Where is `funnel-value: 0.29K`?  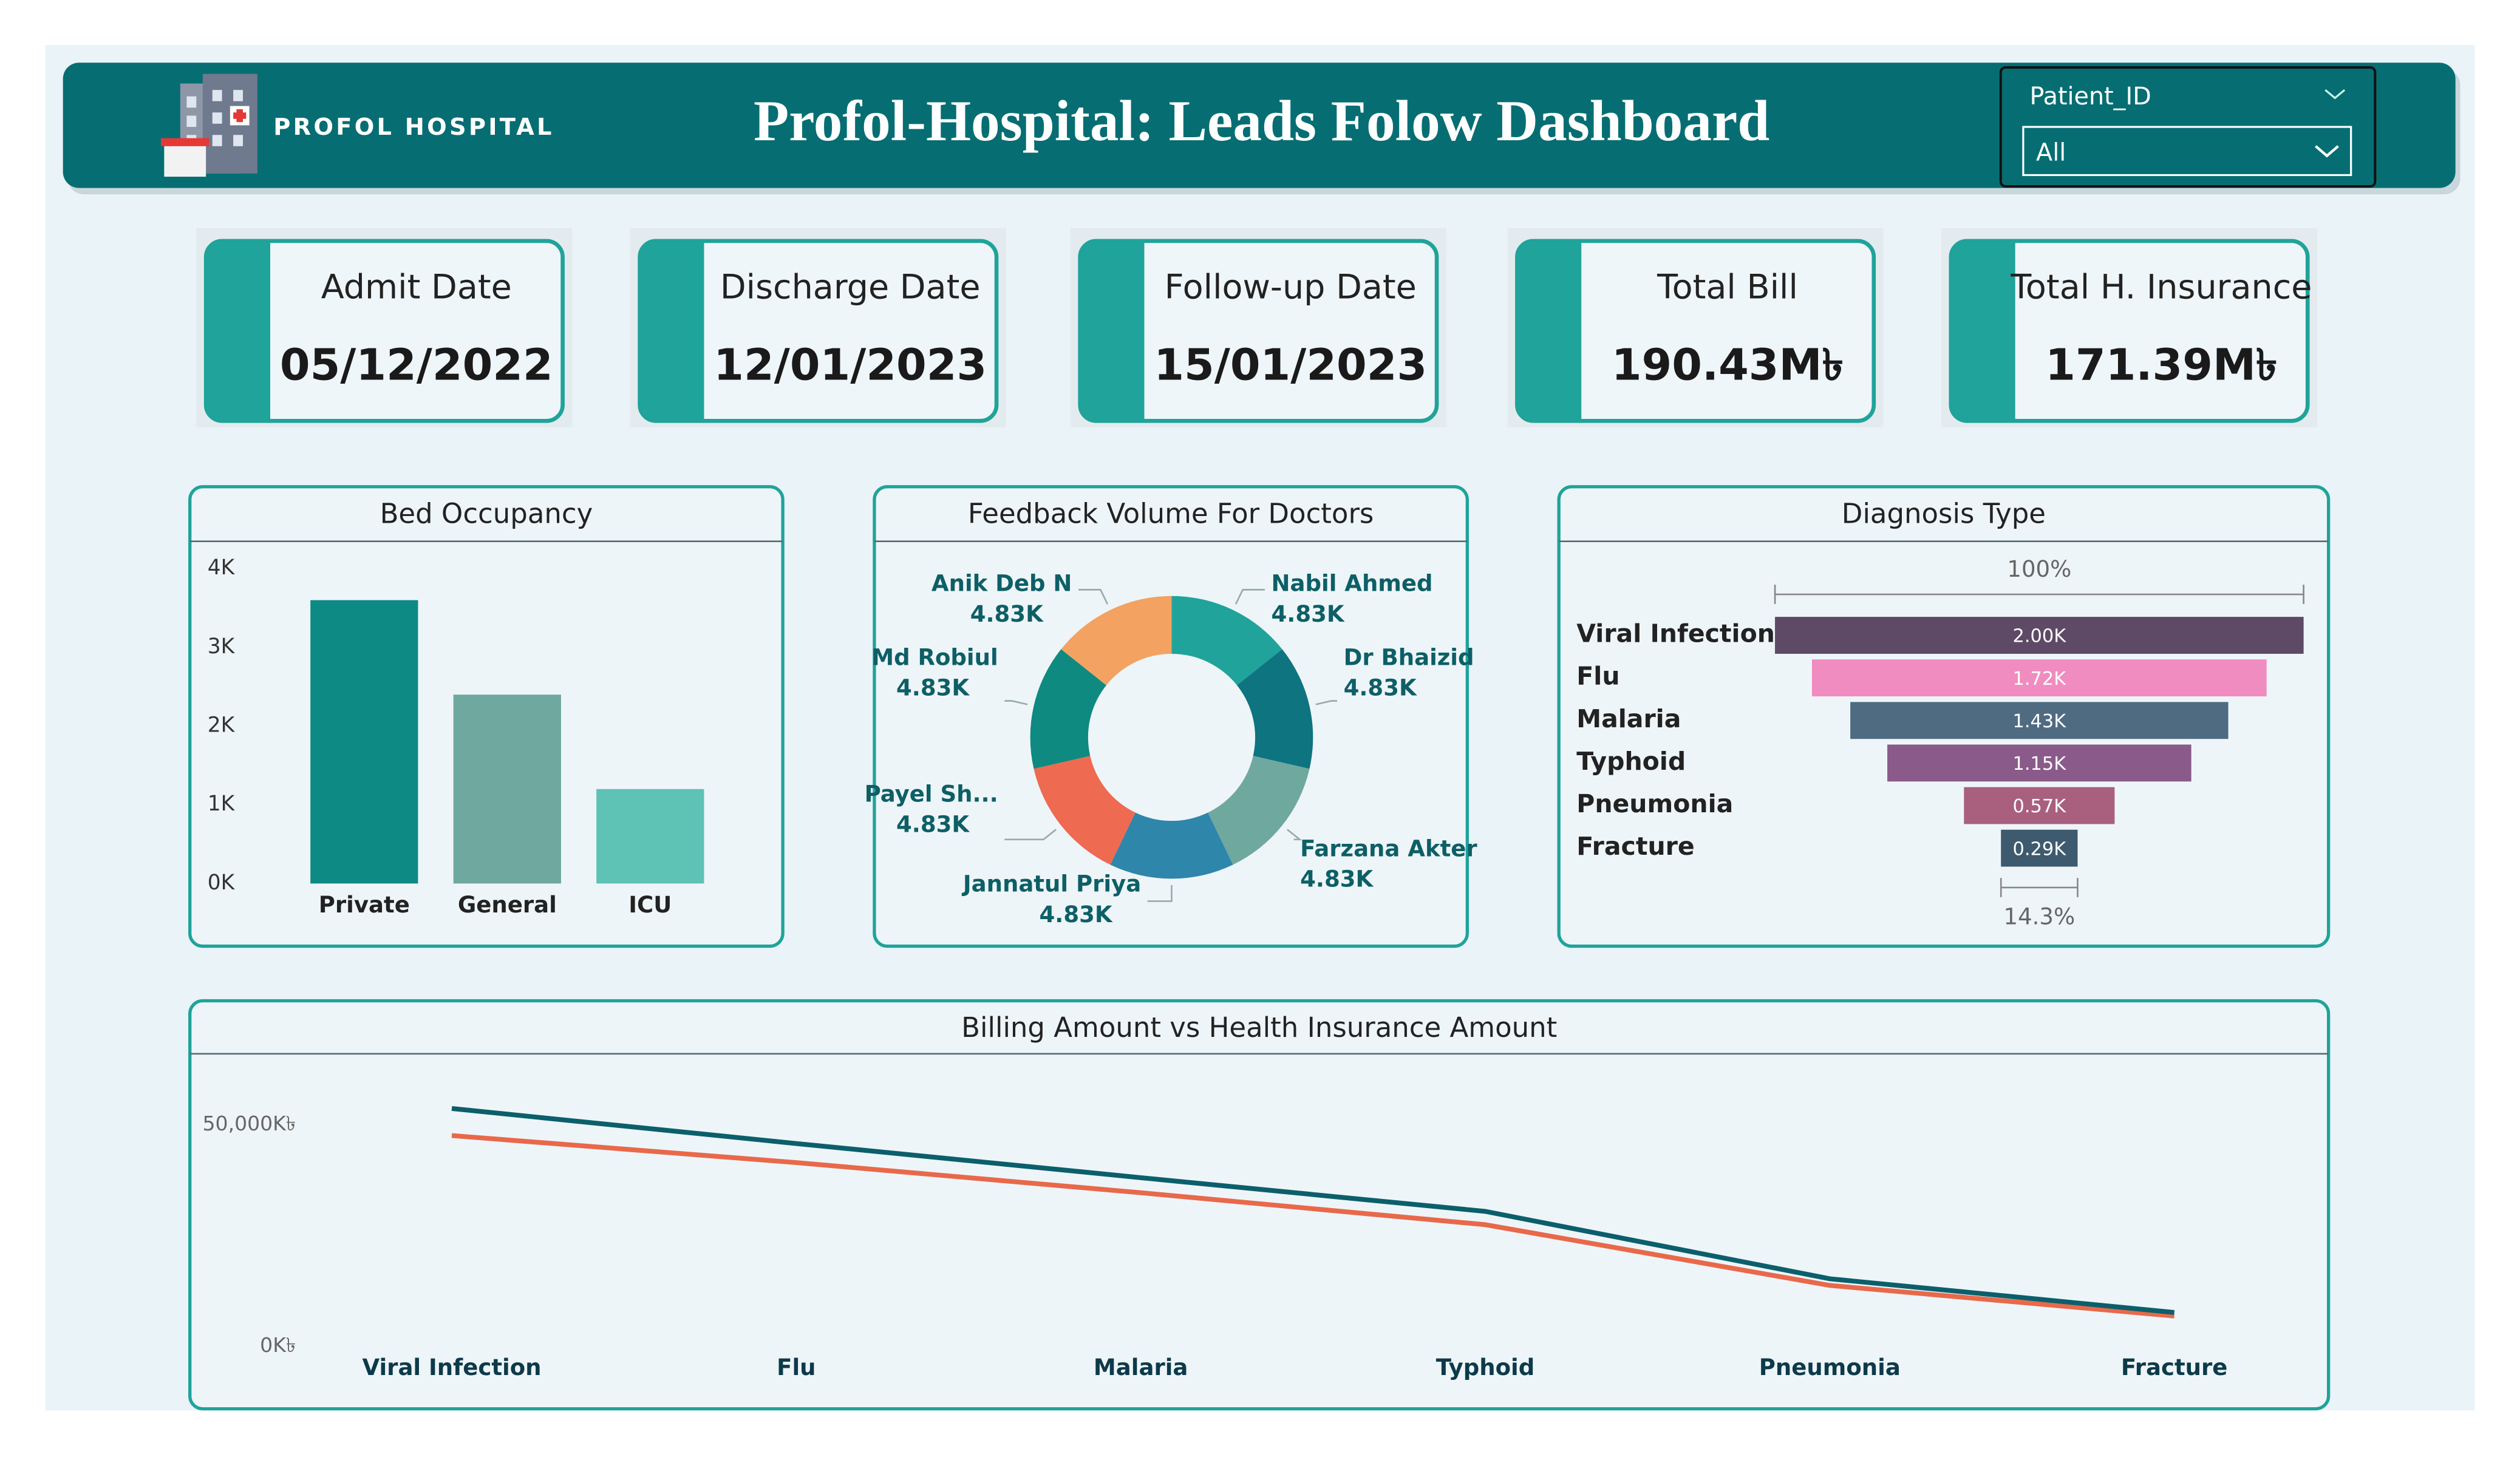 funnel-value: 0.29K is located at coordinates (2040, 849).